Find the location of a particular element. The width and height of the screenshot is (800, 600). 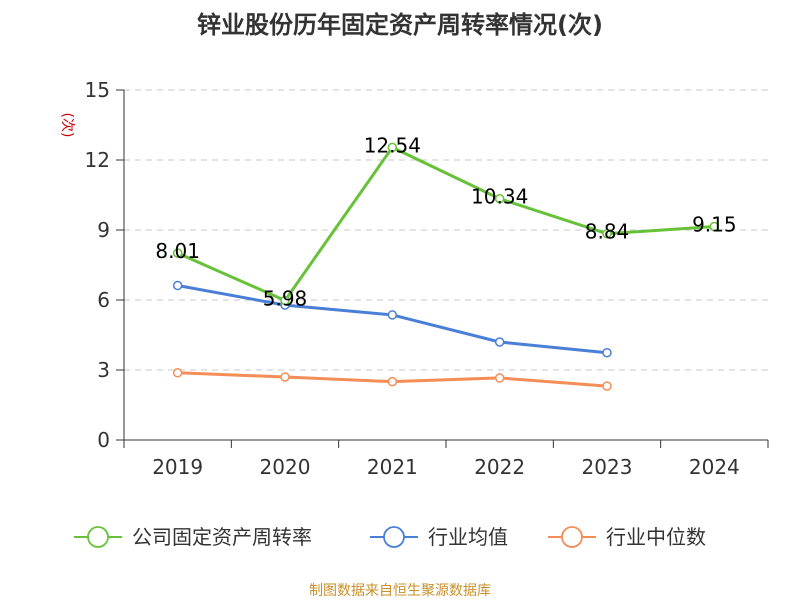

x-tick-label: 2022 is located at coordinates (499, 467).